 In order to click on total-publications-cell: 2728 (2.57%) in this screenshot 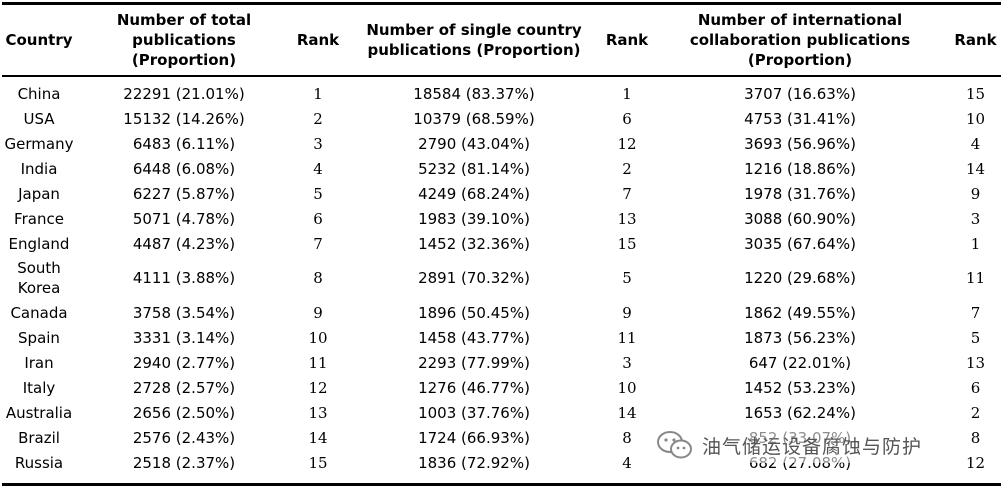, I will do `click(184, 387)`.